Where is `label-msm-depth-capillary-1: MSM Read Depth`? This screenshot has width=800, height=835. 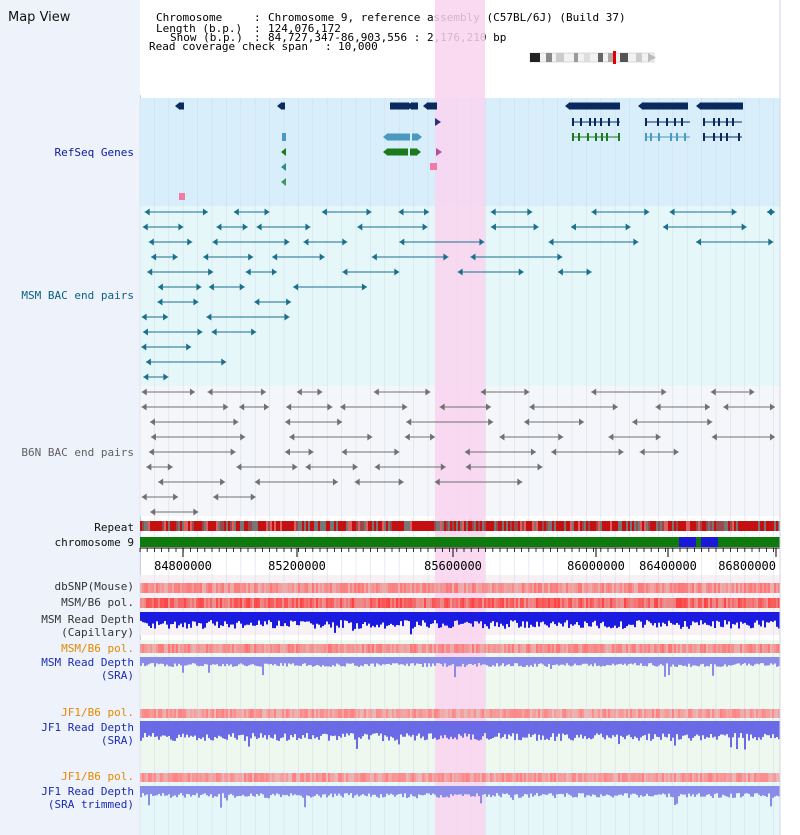
label-msm-depth-capillary-1: MSM Read Depth is located at coordinates (87, 619).